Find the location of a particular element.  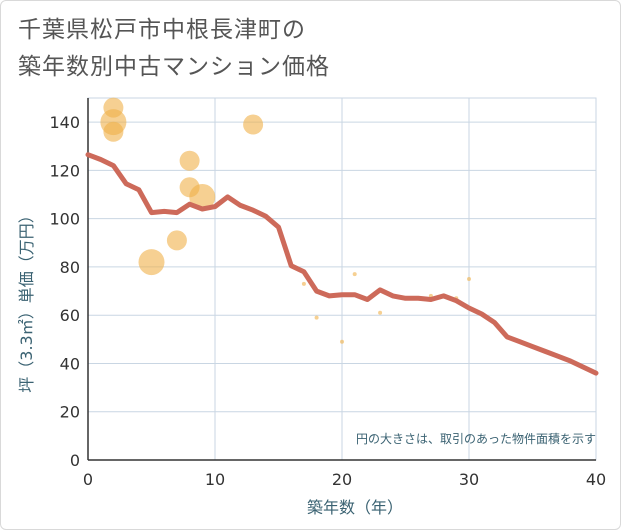

y-tick-label: 20 is located at coordinates (70, 412).